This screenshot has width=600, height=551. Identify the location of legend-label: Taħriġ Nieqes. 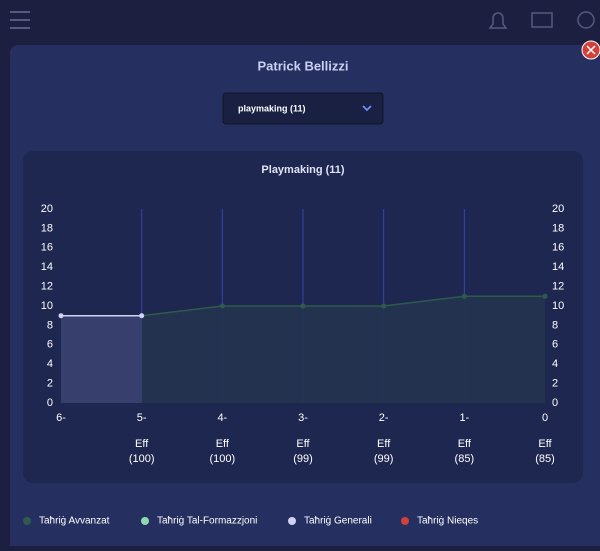
(447, 521).